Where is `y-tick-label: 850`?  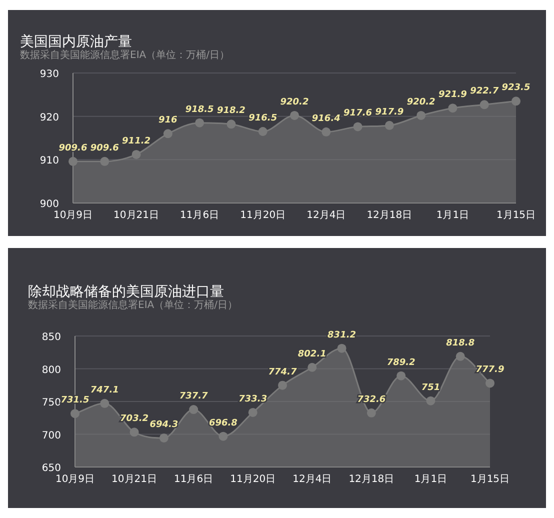 y-tick-label: 850 is located at coordinates (51, 337).